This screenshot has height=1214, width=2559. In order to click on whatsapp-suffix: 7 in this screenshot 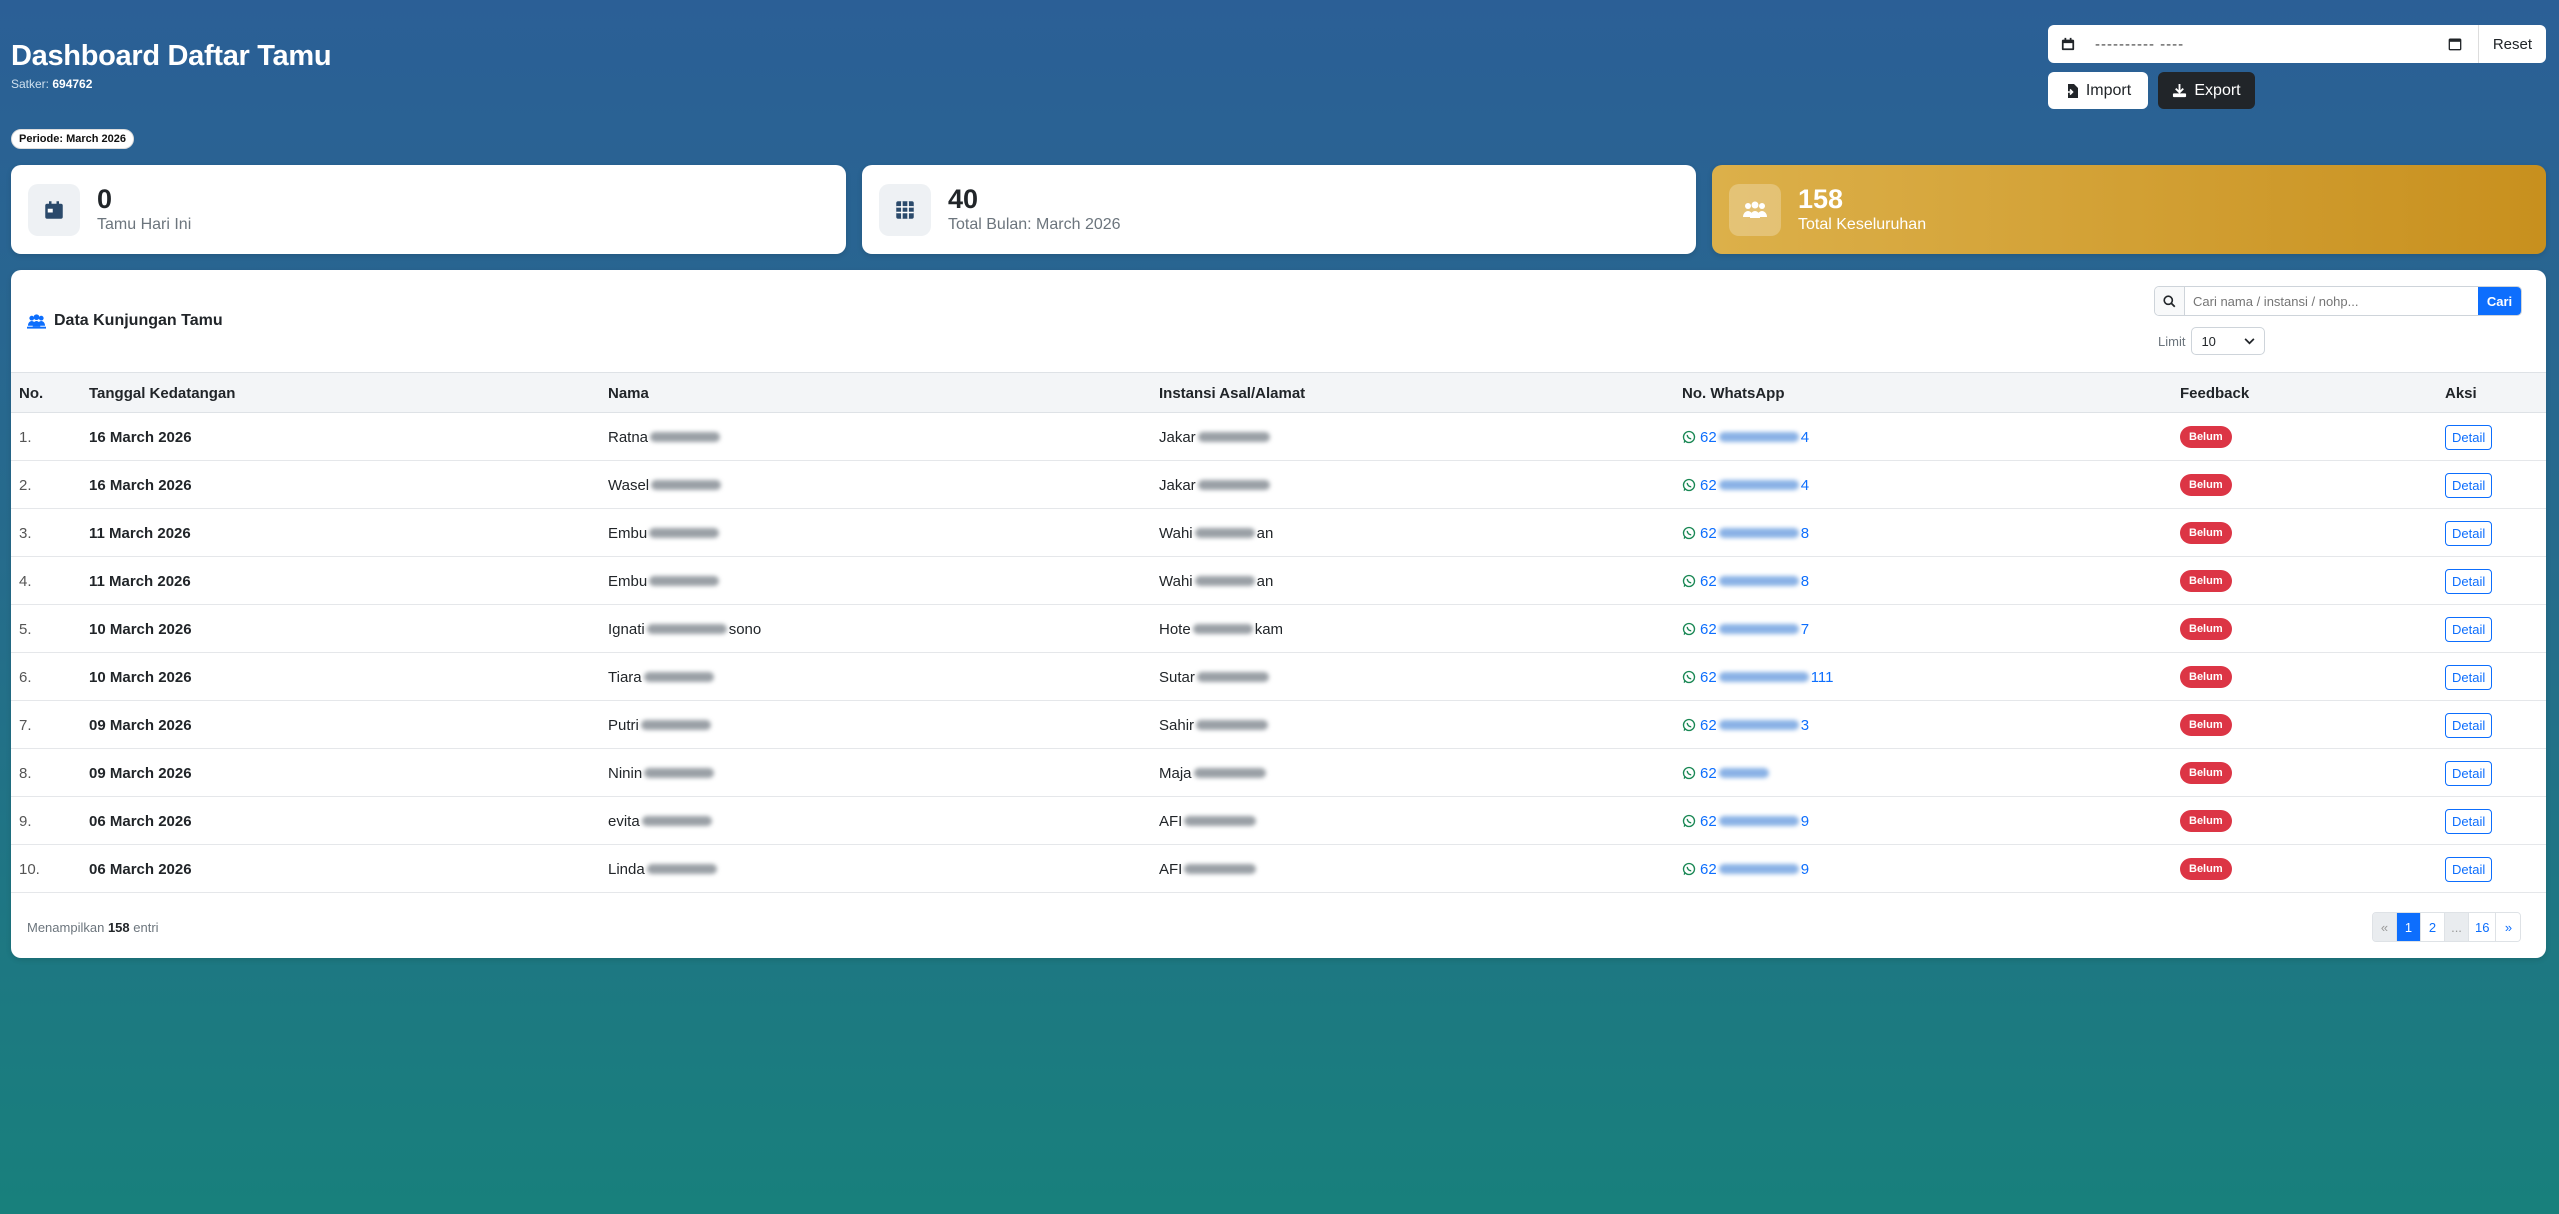, I will do `click(1805, 629)`.